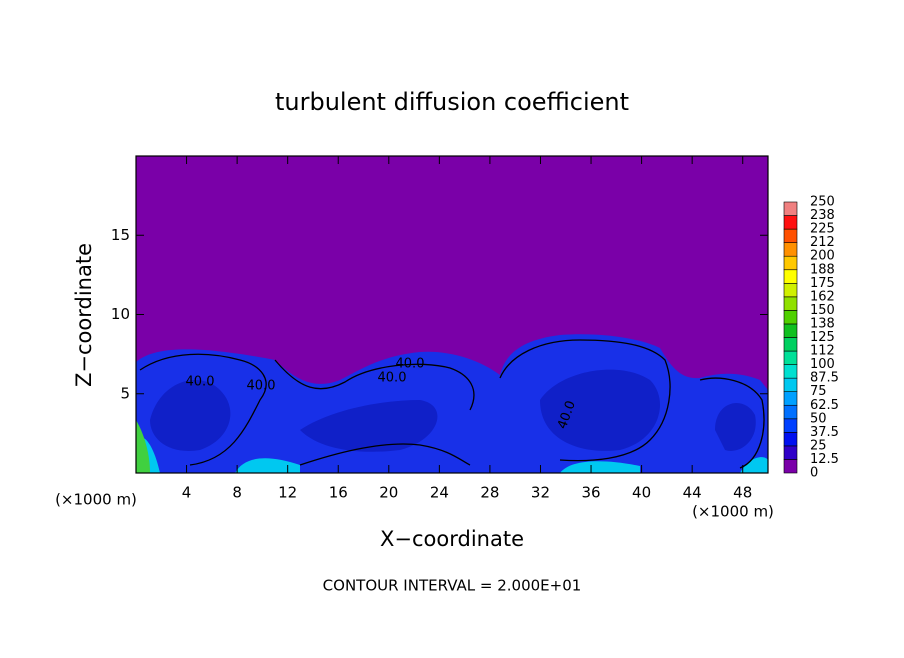 This screenshot has width=904, height=658. What do you see at coordinates (590, 493) in the screenshot?
I see `x-tick-label: 36` at bounding box center [590, 493].